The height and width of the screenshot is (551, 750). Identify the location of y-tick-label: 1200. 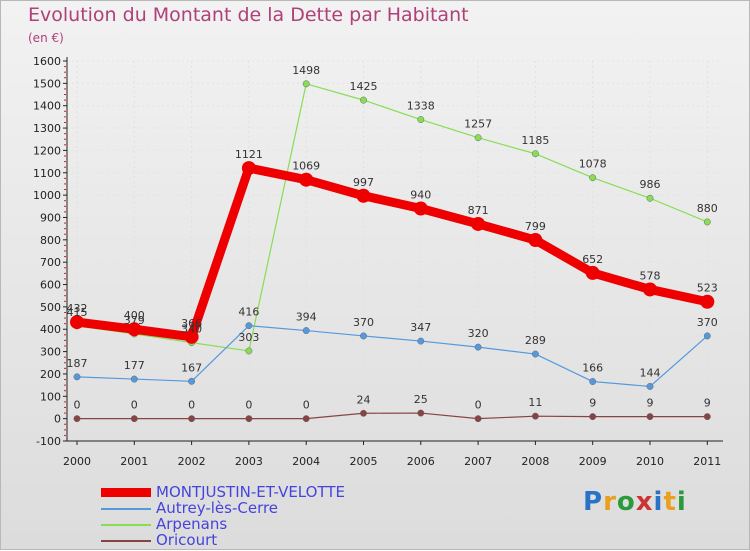
(47, 150).